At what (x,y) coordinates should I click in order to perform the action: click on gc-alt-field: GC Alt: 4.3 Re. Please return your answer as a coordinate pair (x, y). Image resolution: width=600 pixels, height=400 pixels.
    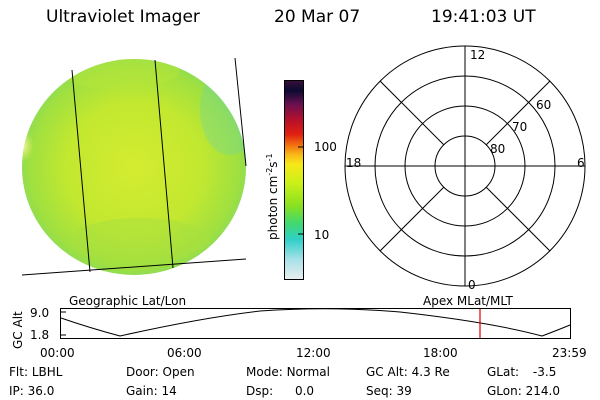
    Looking at the image, I should click on (408, 372).